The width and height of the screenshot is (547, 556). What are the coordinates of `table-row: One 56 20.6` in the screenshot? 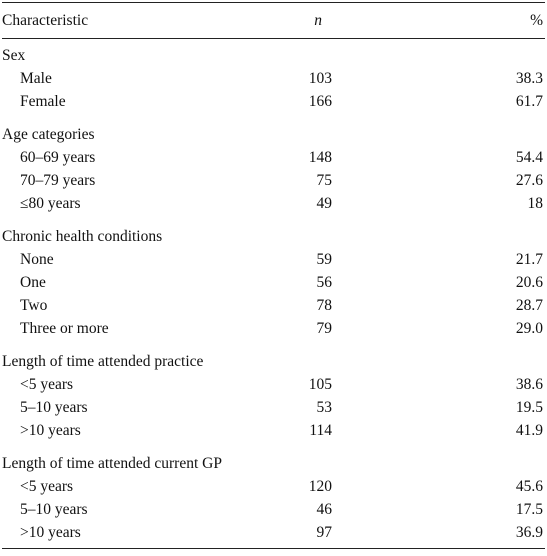 It's located at (273, 282).